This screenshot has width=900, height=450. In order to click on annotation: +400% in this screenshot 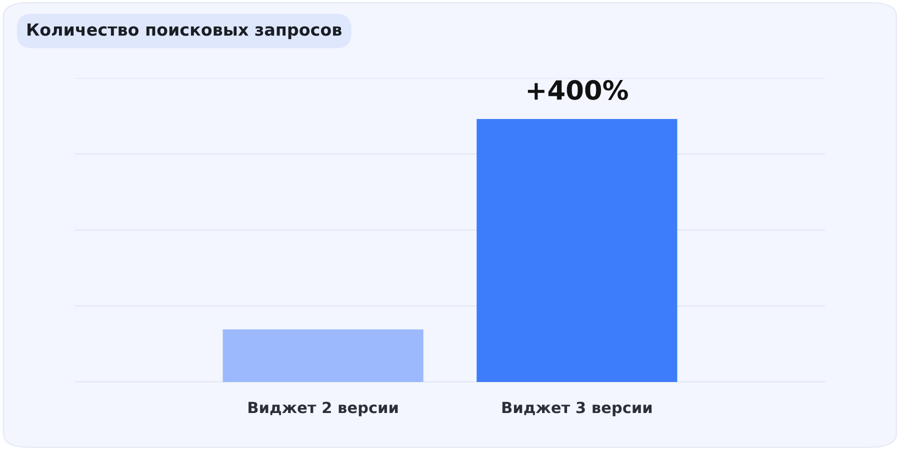, I will do `click(578, 90)`.